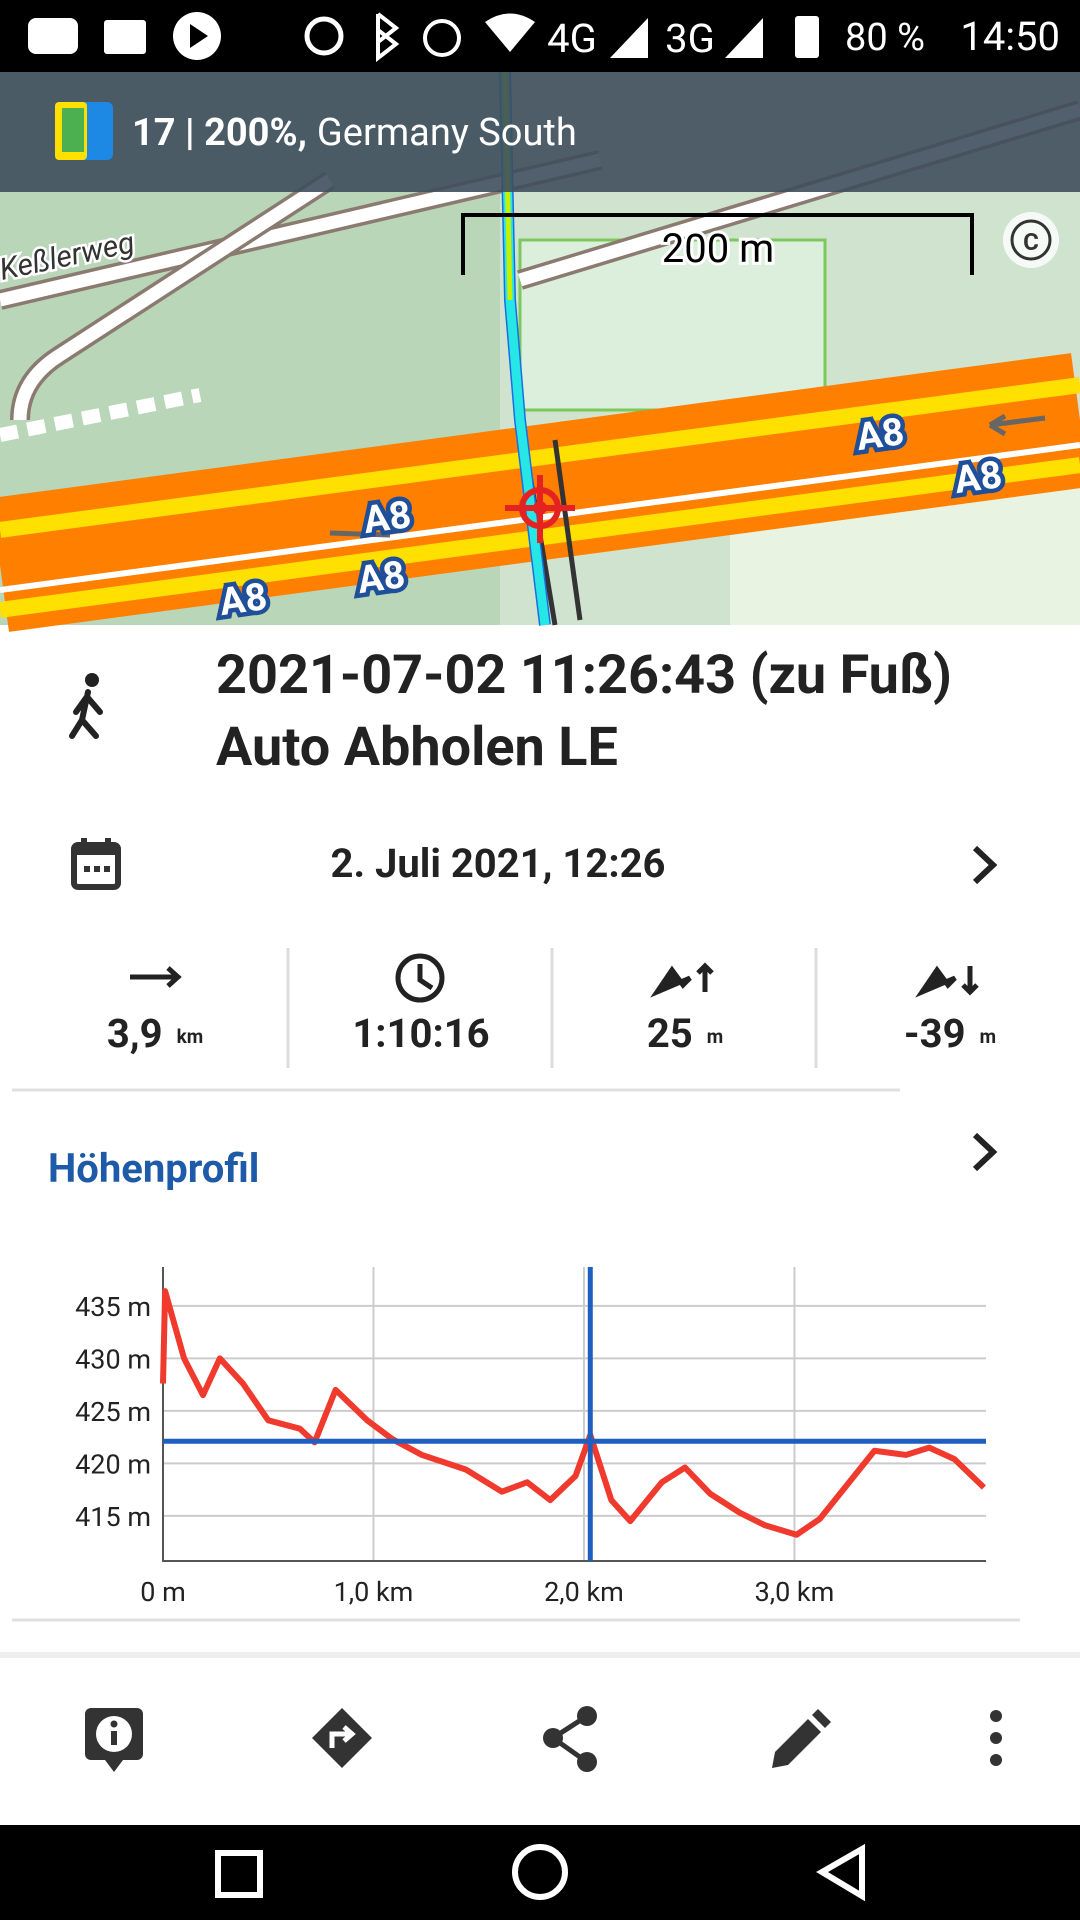 The height and width of the screenshot is (1920, 1080). I want to click on walking-icon, so click(86, 706).